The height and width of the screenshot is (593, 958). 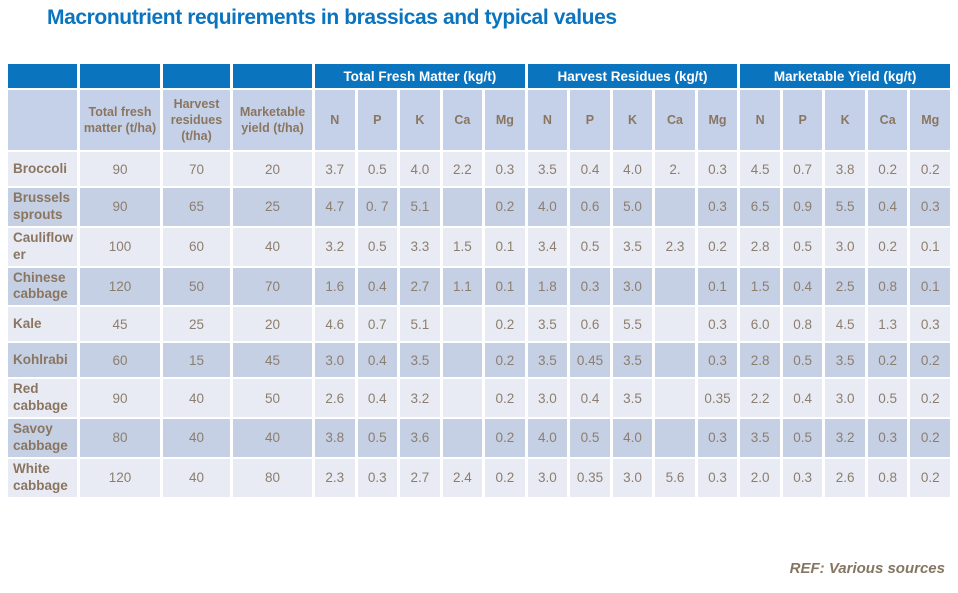 I want to click on data-cell: 3.2, so click(x=420, y=398).